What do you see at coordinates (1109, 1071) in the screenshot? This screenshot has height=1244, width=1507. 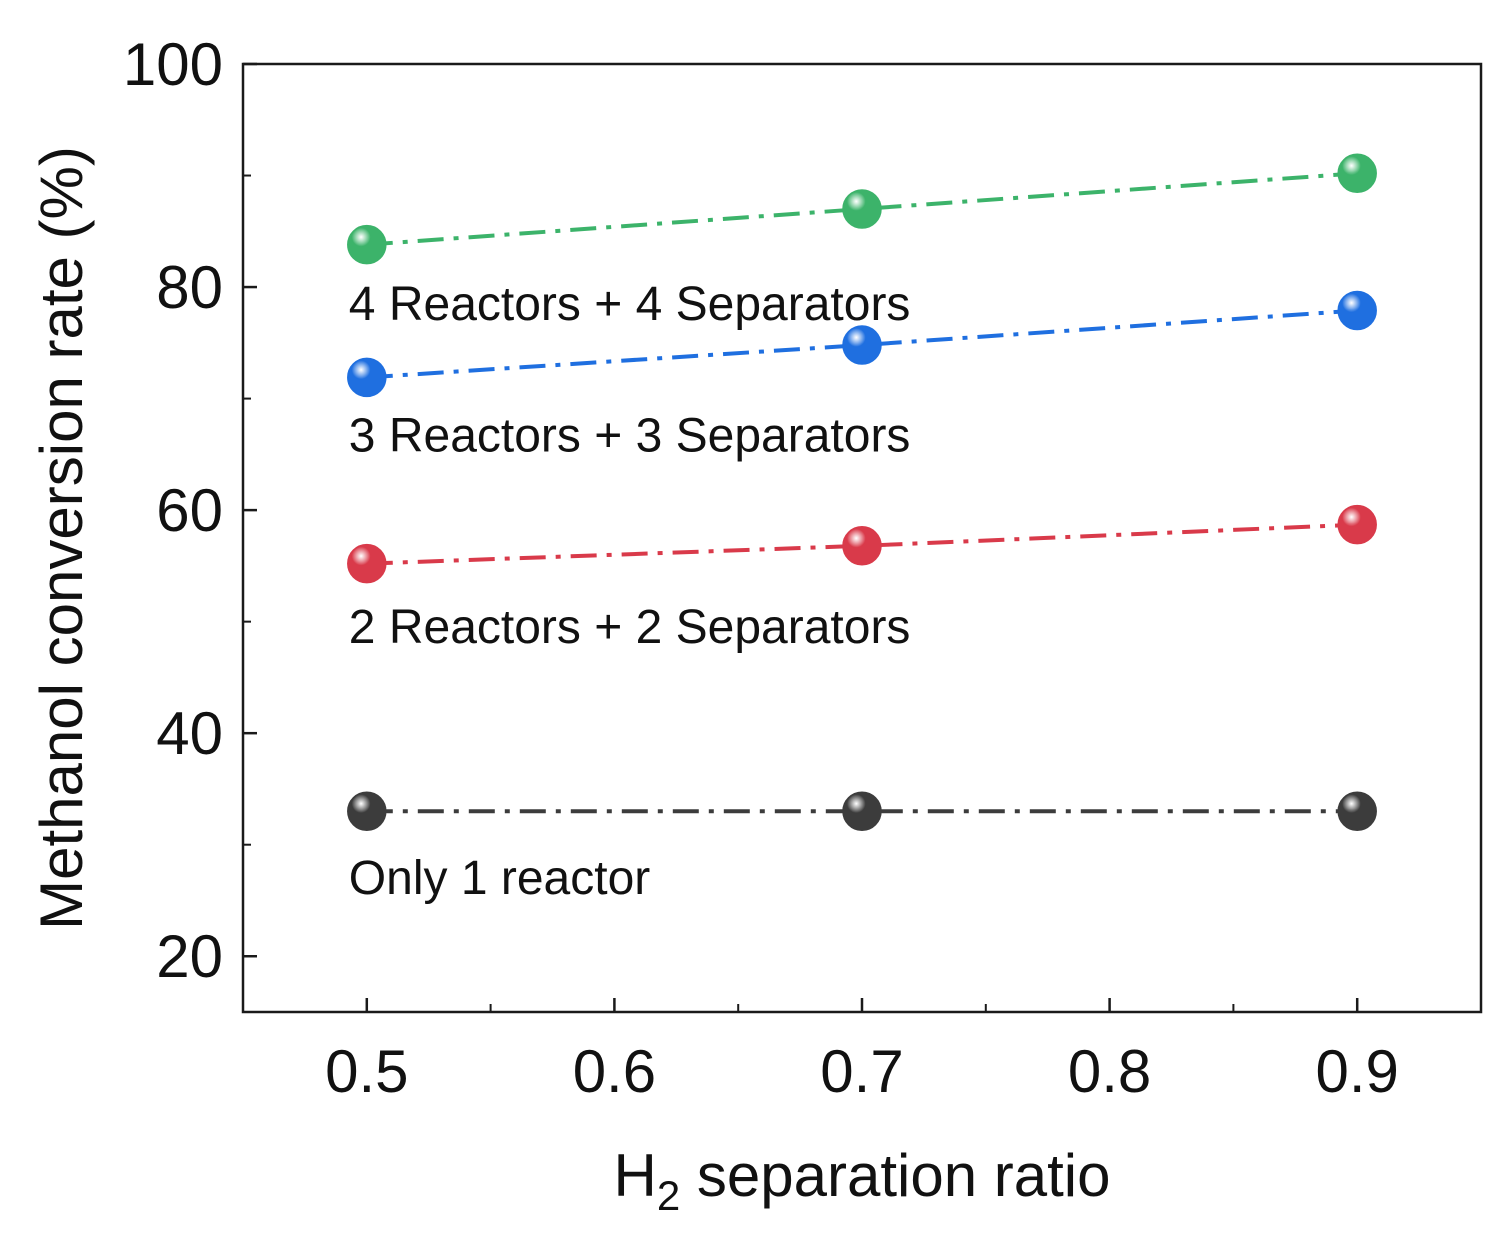 I see `x-tick-label: 0.8` at bounding box center [1109, 1071].